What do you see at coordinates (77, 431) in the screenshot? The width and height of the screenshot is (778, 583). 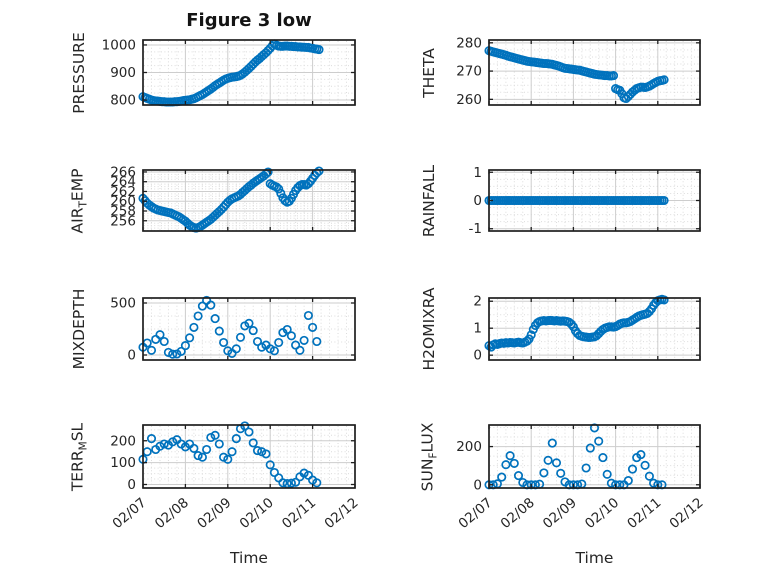 I see `ylabel-text: SL` at bounding box center [77, 431].